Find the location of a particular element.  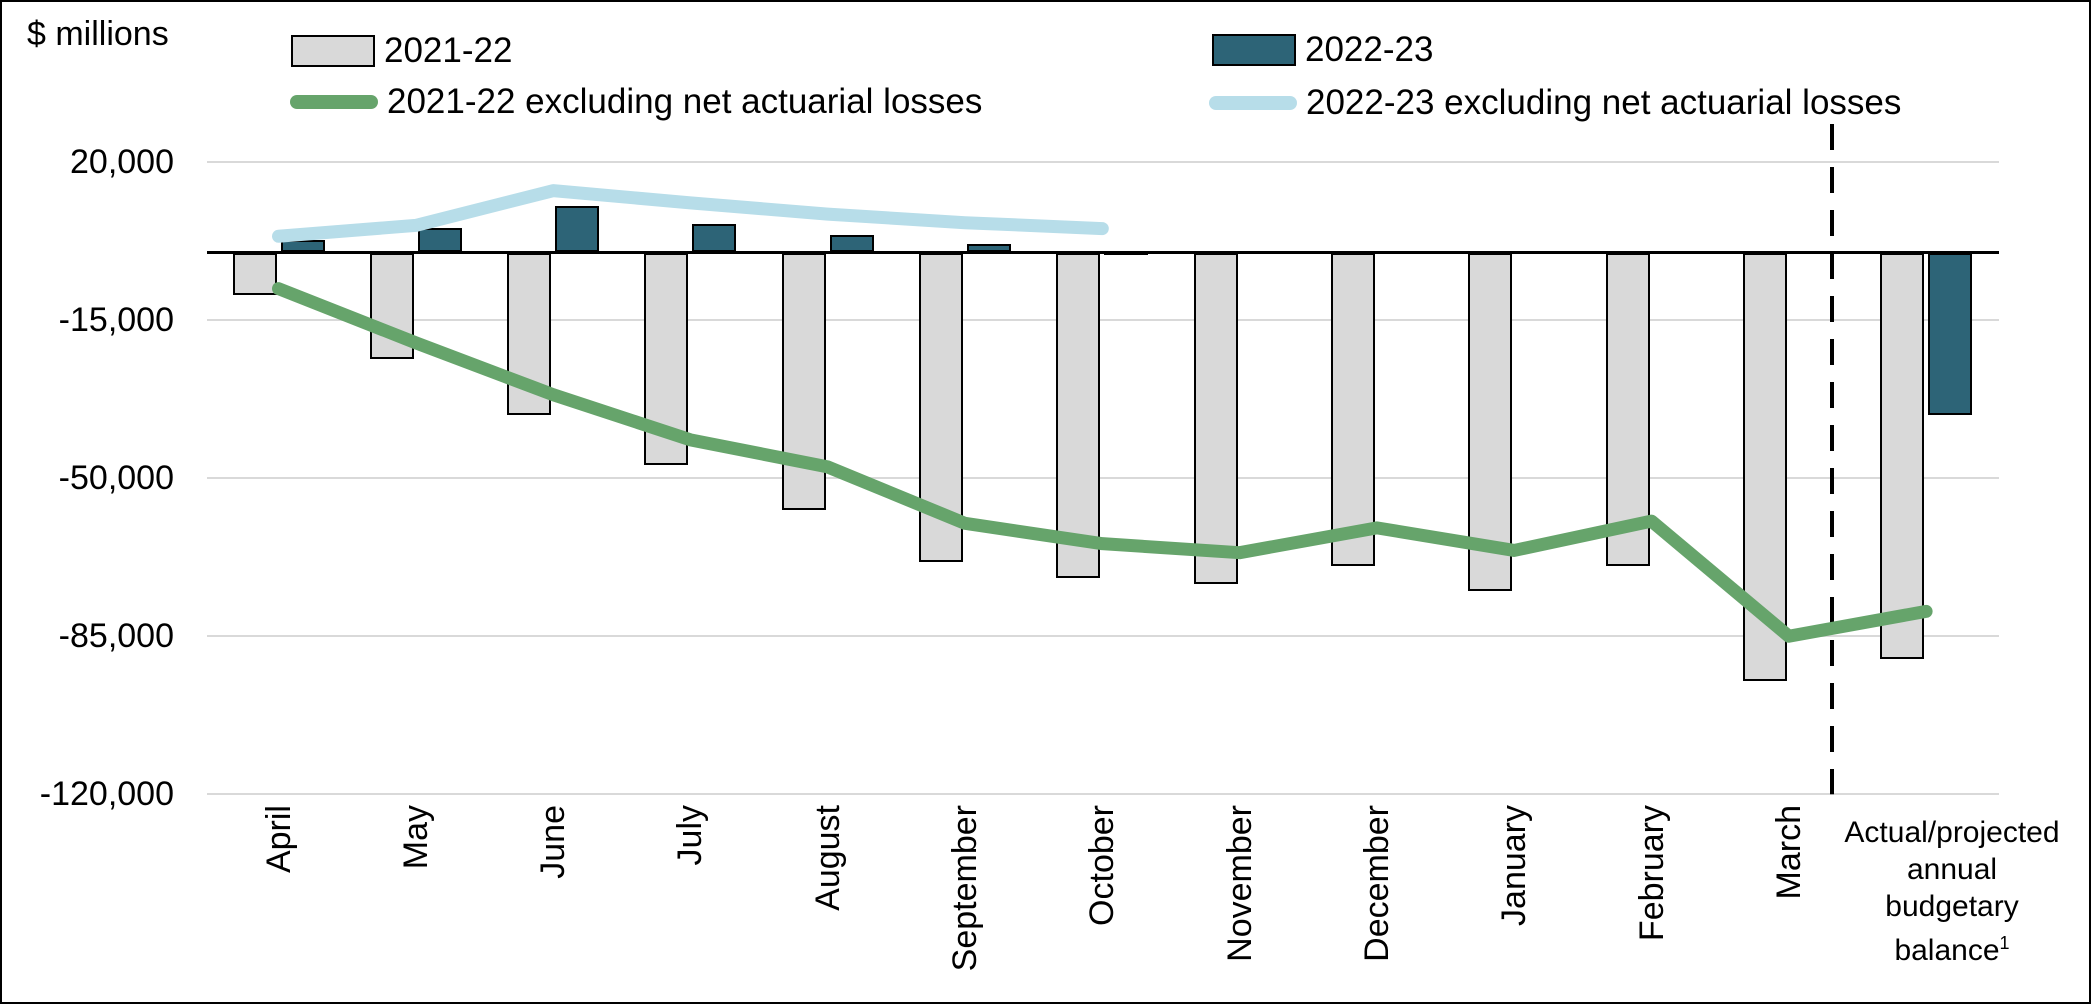

footnote-marker: 1 is located at coordinates (2004, 943).